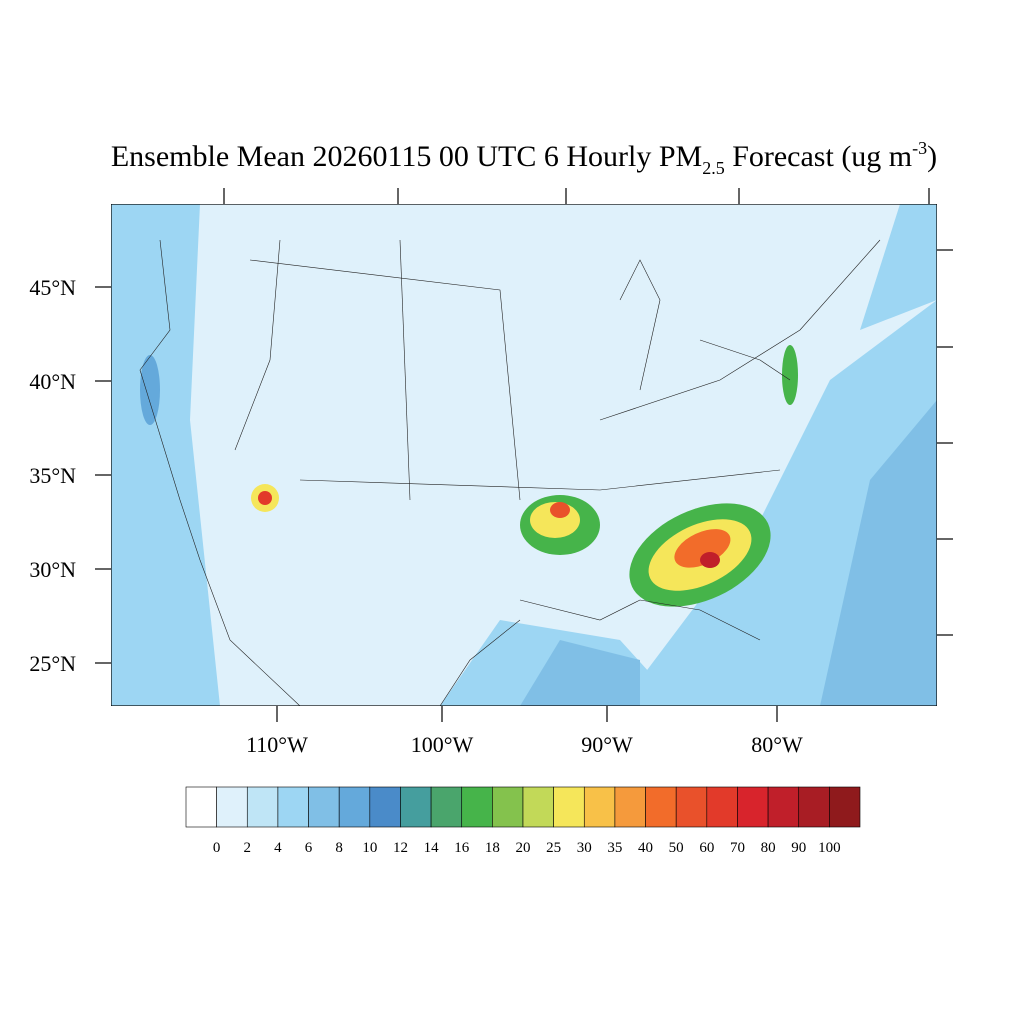  I want to click on colorbar-label: 100, so click(829, 848).